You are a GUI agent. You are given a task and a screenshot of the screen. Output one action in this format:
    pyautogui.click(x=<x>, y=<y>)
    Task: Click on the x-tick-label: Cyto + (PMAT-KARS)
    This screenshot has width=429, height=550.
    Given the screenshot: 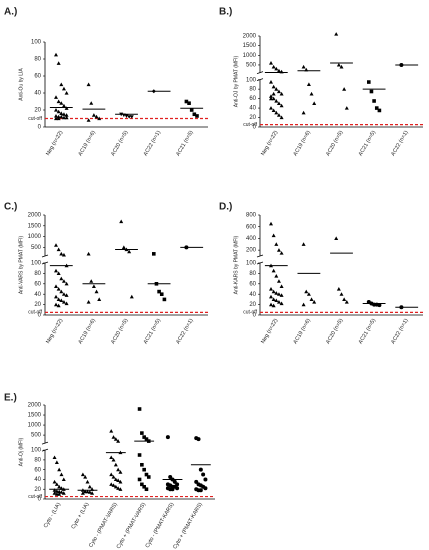 What is the action you would take?
    pyautogui.click(x=188, y=526)
    